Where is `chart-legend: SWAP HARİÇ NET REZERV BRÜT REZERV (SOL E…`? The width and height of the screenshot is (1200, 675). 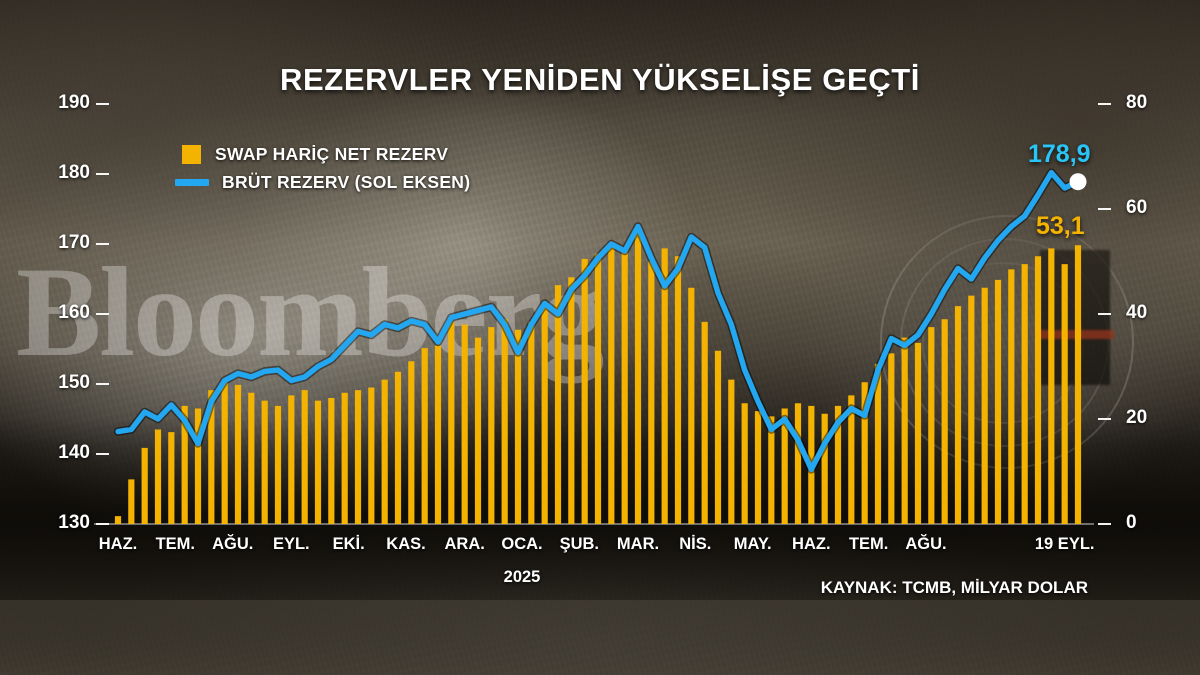 chart-legend: SWAP HARİÇ NET REZERV BRÜT REZERV (SOL E… is located at coordinates (322, 168).